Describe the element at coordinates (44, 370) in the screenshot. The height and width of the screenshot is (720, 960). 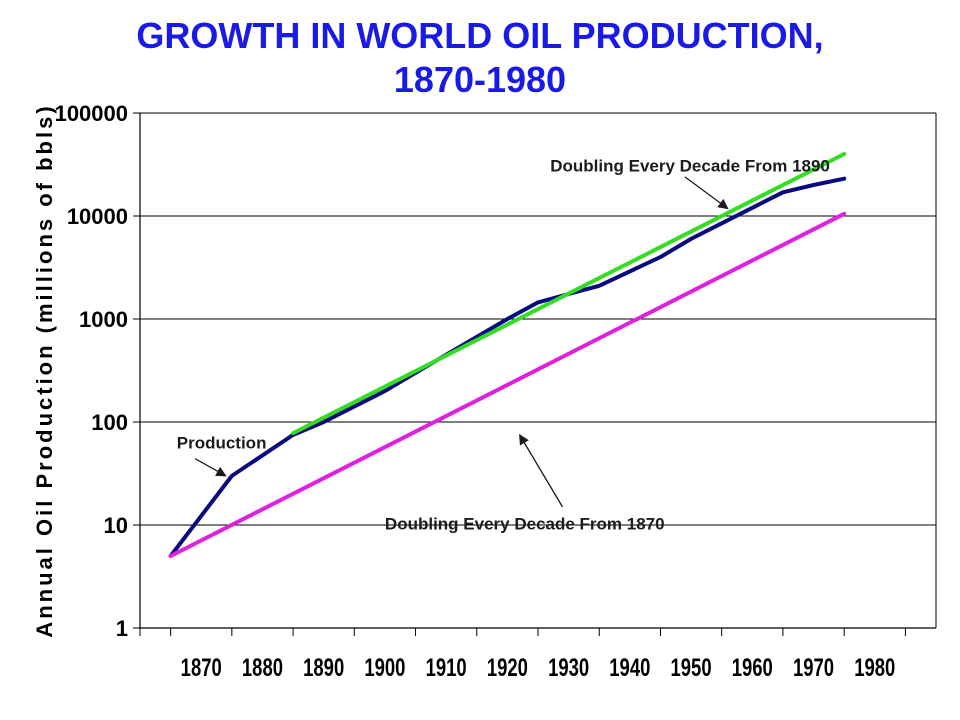
I see `y-axis-label: Annual Oil Production (millions of bbls)` at that location.